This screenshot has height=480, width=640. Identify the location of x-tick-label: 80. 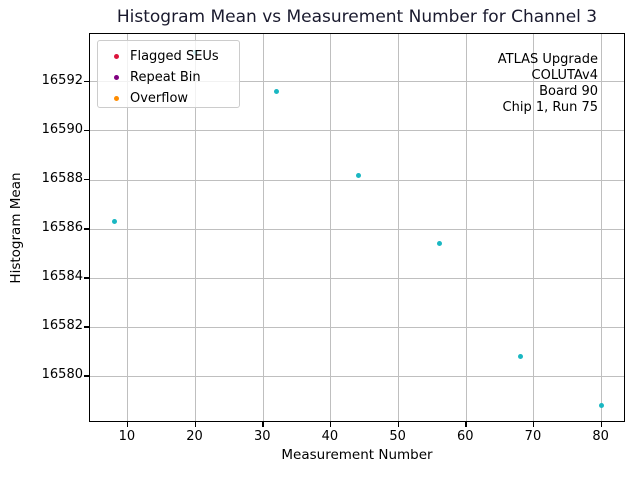
(600, 436).